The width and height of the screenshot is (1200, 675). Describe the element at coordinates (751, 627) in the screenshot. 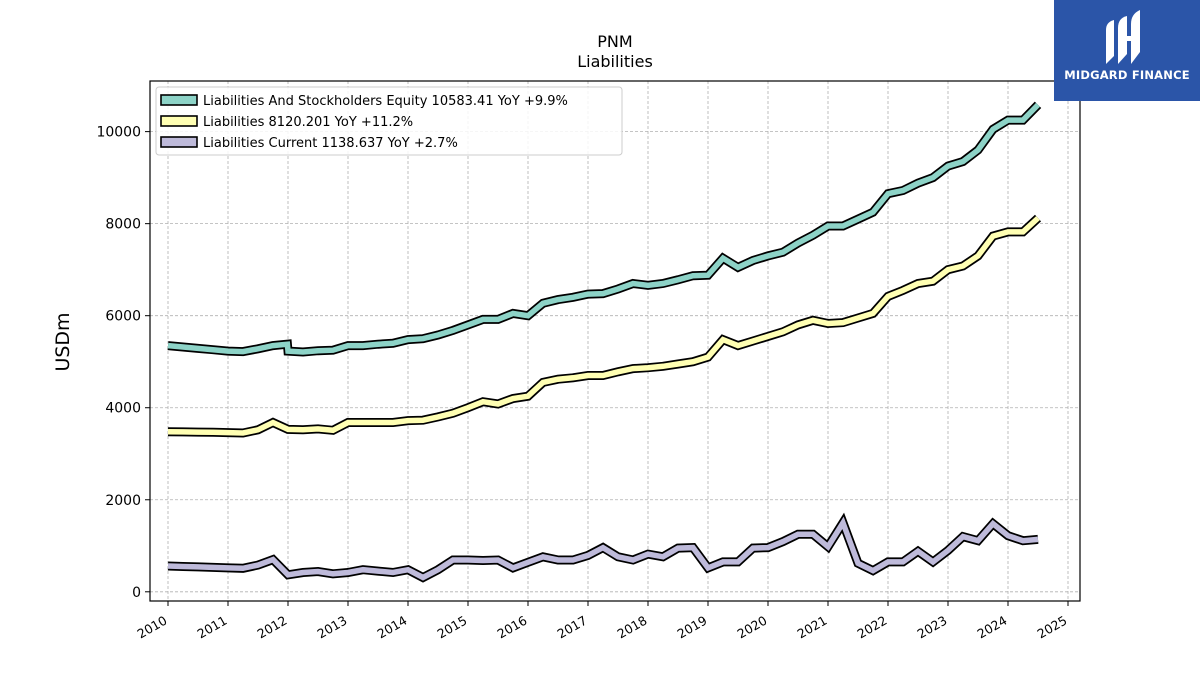

I see `x-tick-label: 2020` at that location.